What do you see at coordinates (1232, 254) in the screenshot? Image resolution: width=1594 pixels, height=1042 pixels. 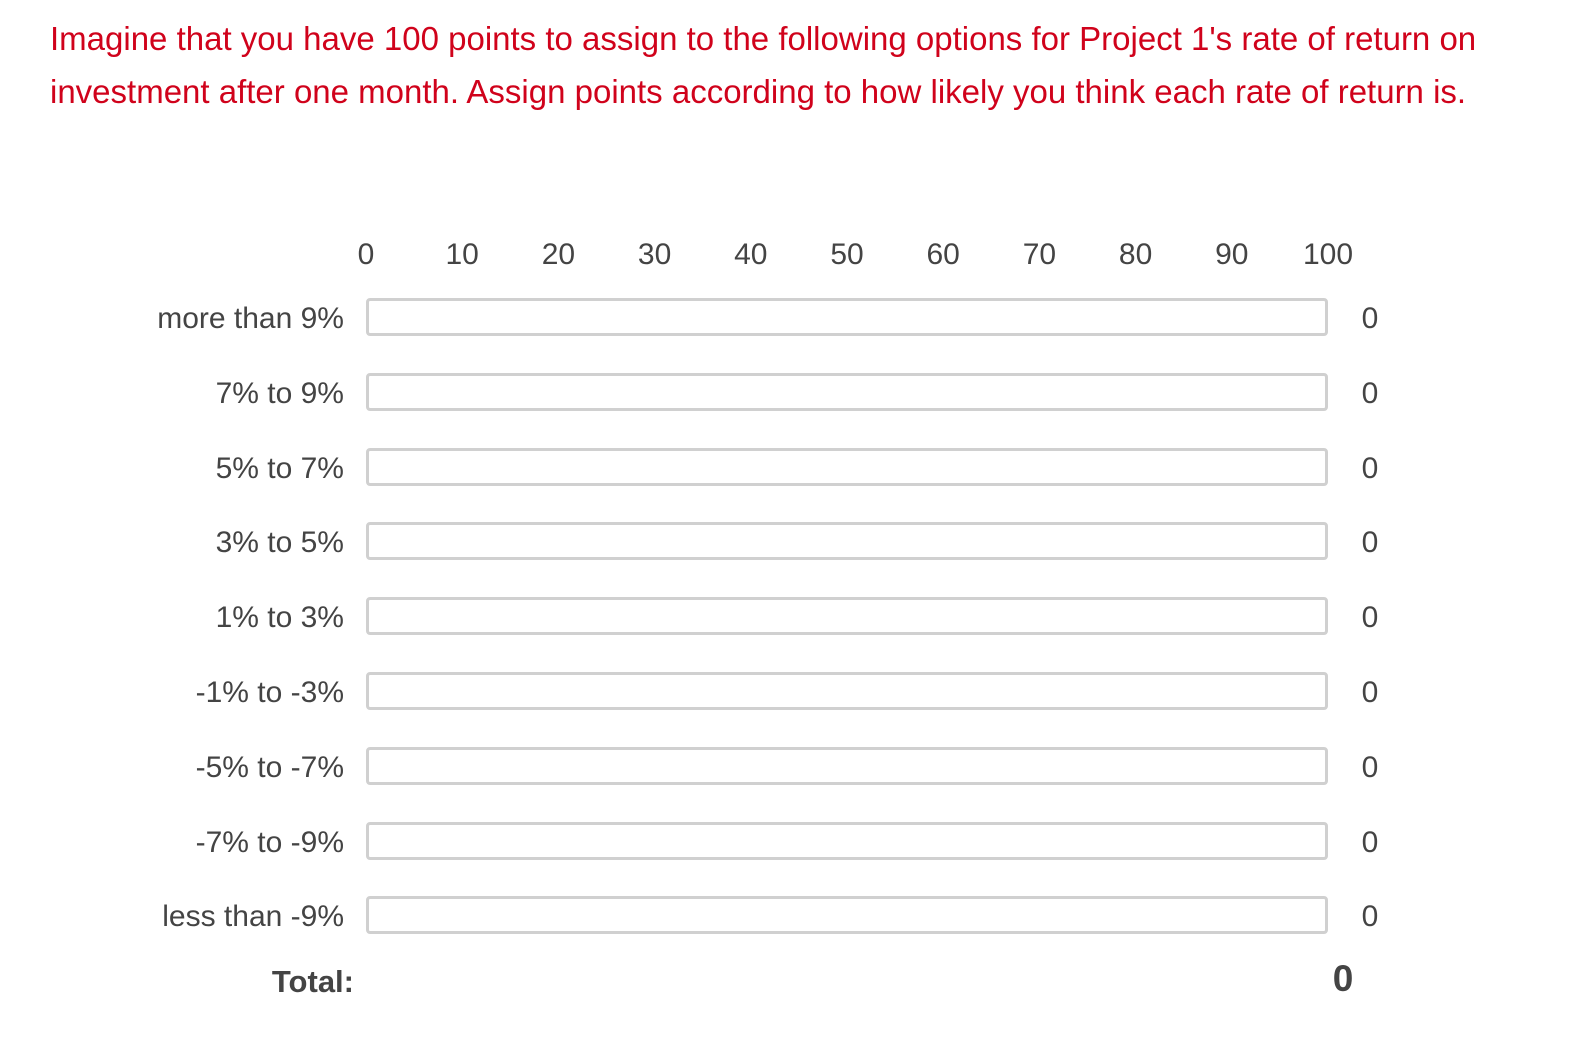 I see `scale-tick-label: 90` at bounding box center [1232, 254].